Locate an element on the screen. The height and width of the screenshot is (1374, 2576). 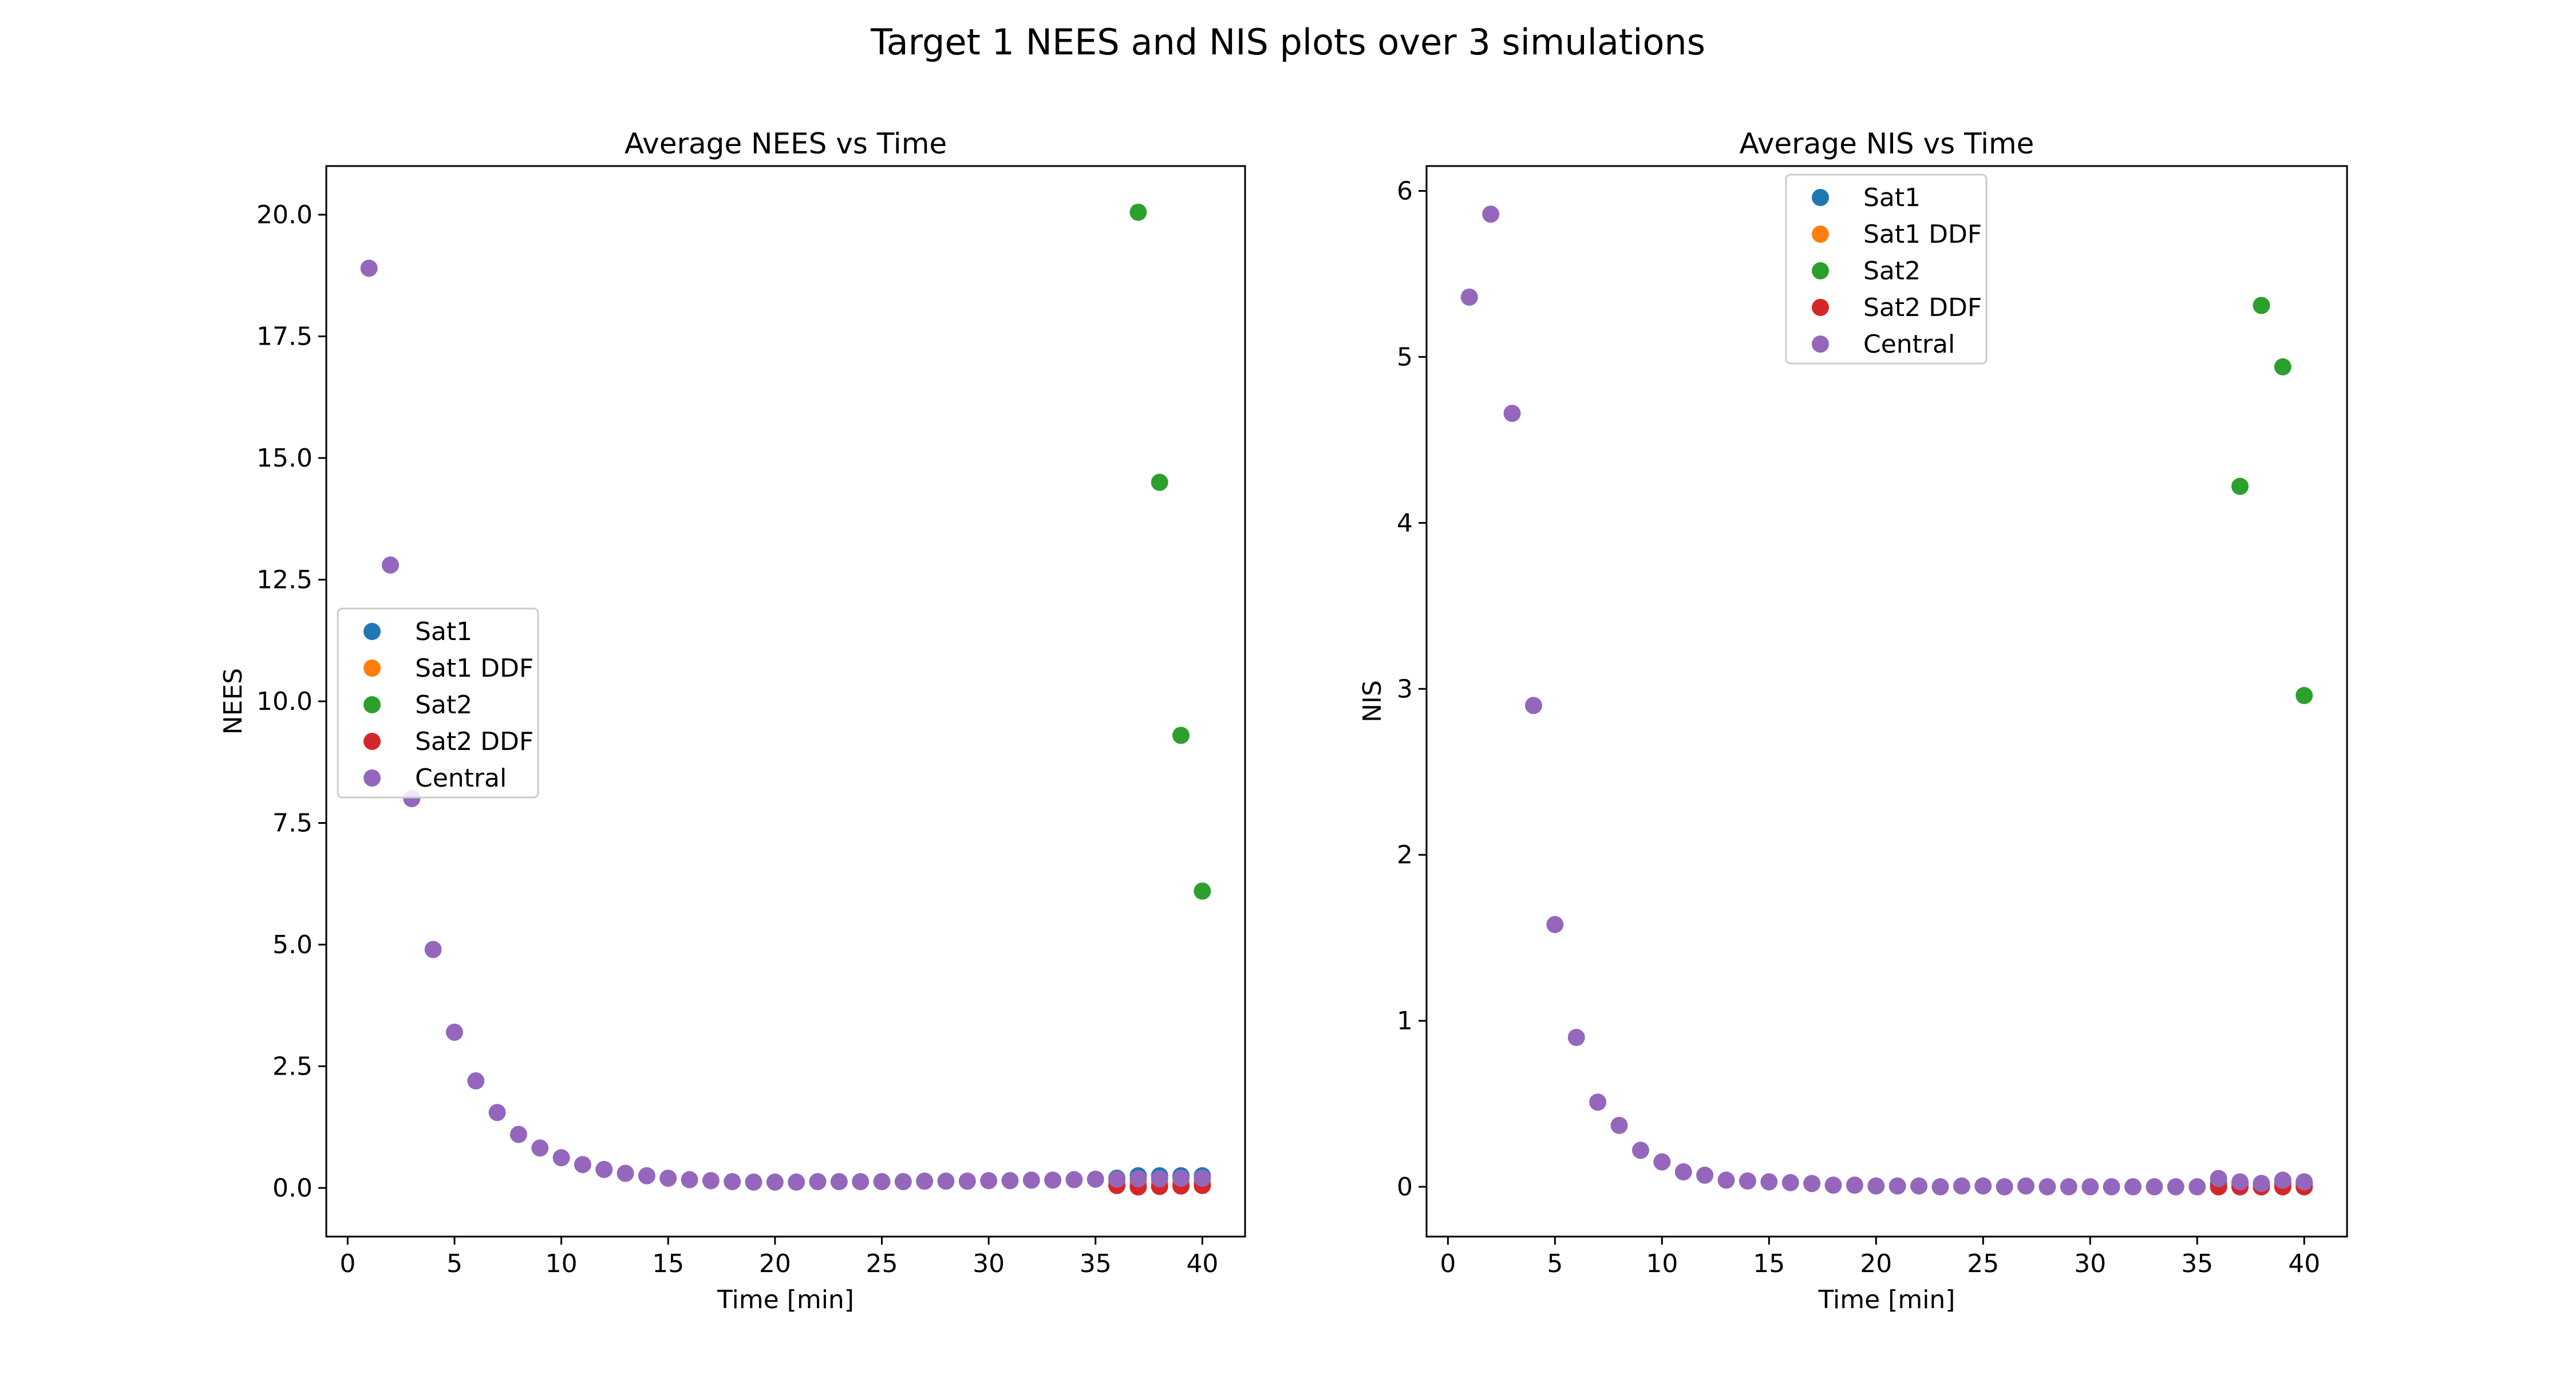
nees-ytick-label: 12.5 is located at coordinates (284, 580).